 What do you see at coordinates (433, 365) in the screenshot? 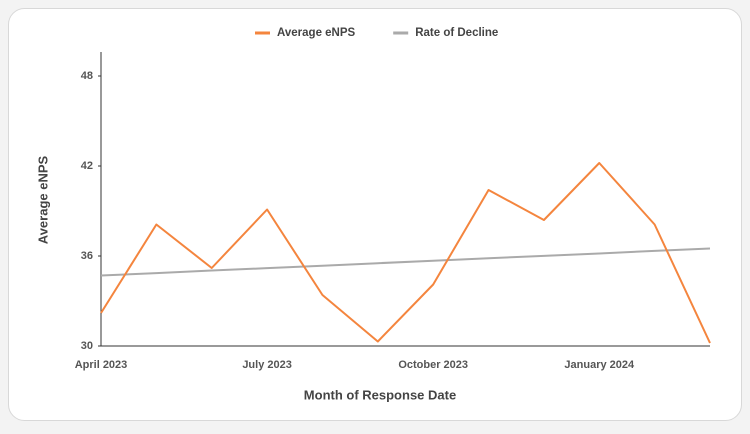
I see `x-tick-label: October 2023` at bounding box center [433, 365].